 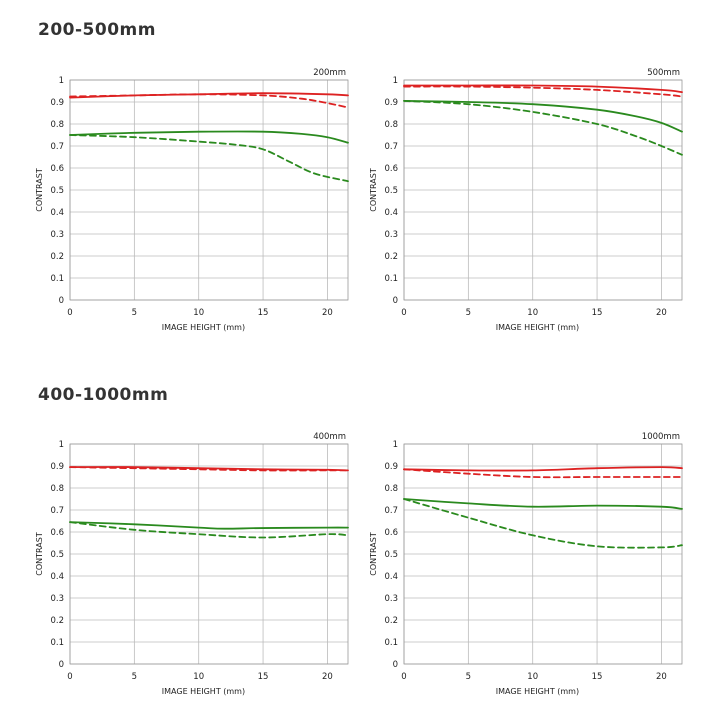 I want to click on focal-length-label: 500mm, so click(x=663, y=73).